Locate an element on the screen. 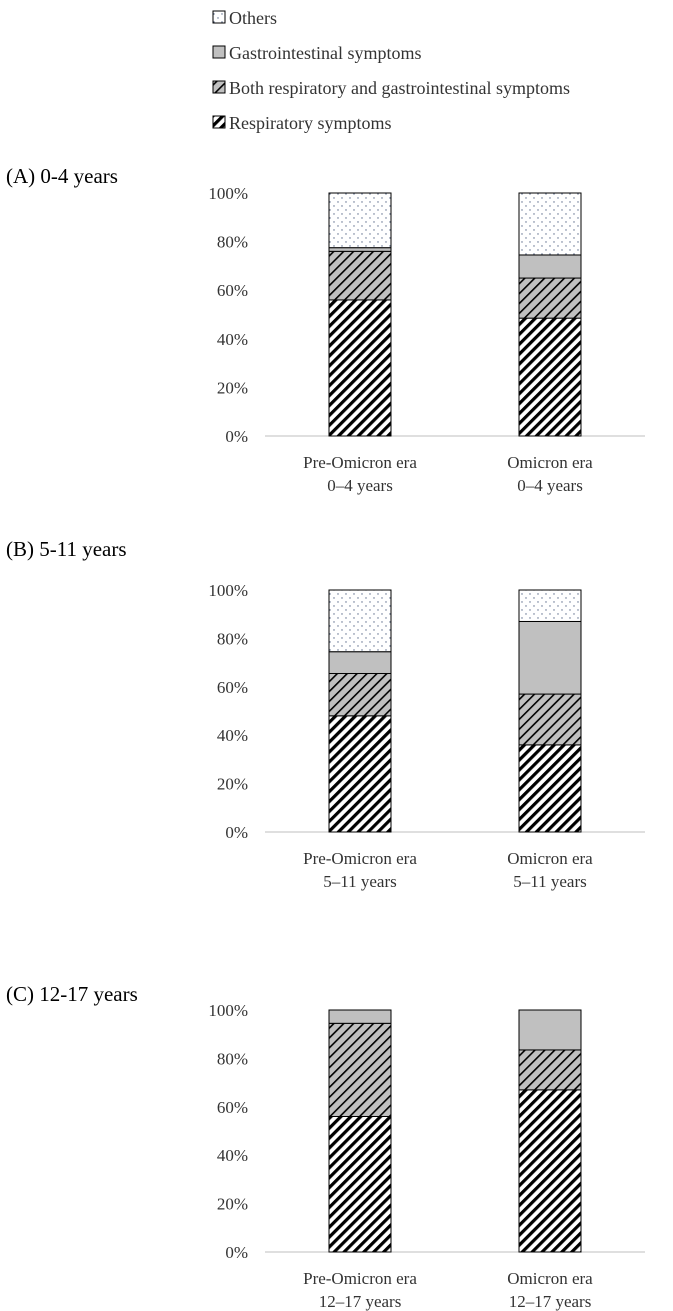  legend-label-gastrointestinal: Gastrointestinal symptoms is located at coordinates (325, 53).